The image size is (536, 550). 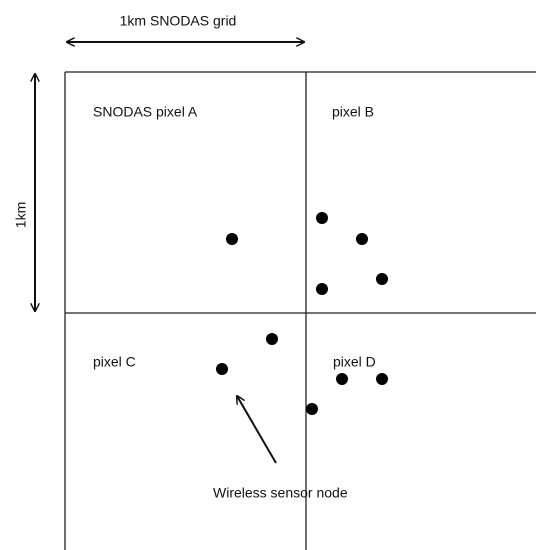 What do you see at coordinates (302, 313) in the screenshot?
I see `sensor-nodes` at bounding box center [302, 313].